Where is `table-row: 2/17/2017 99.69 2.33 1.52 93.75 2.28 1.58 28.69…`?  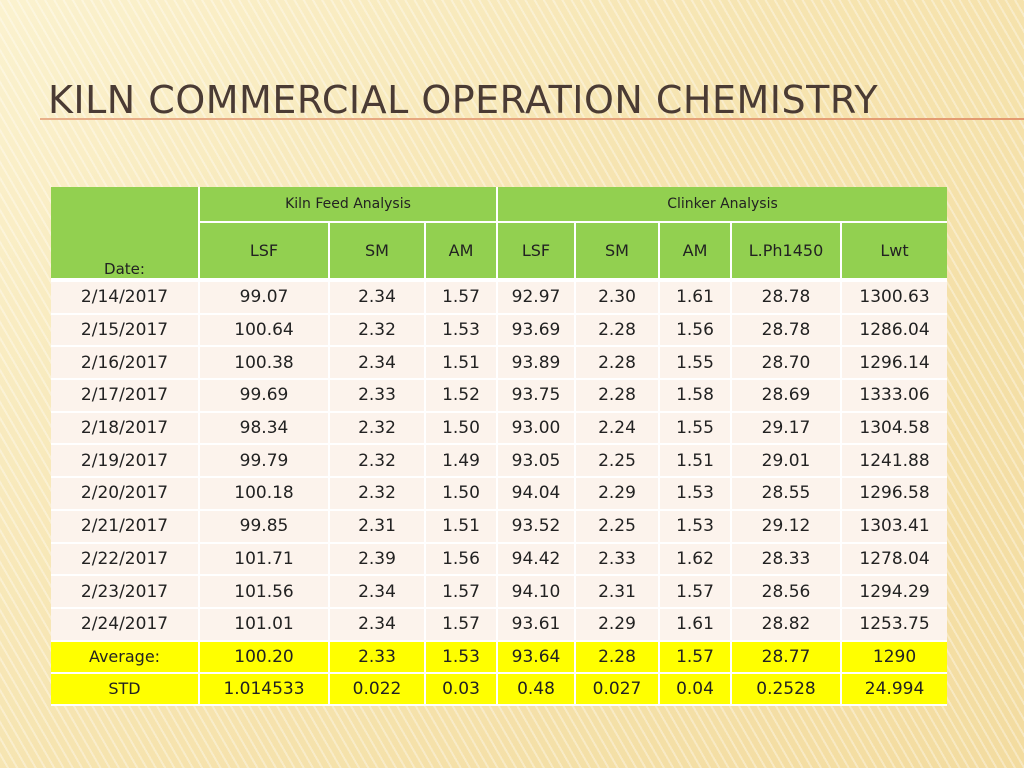
table-row: 2/17/2017 99.69 2.33 1.52 93.75 2.28 1.58 28.69… is located at coordinates (499, 396).